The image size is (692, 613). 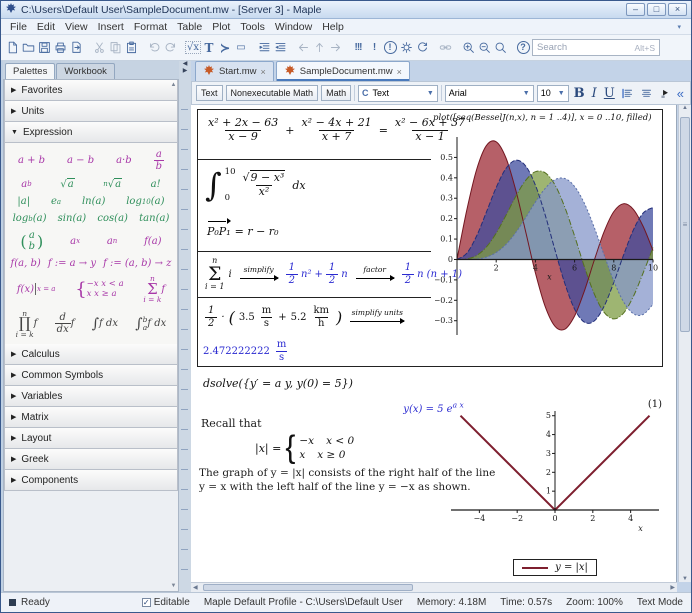 What do you see at coordinates (91, 90) in the screenshot?
I see `section-favorites: ▶ Favorites` at bounding box center [91, 90].